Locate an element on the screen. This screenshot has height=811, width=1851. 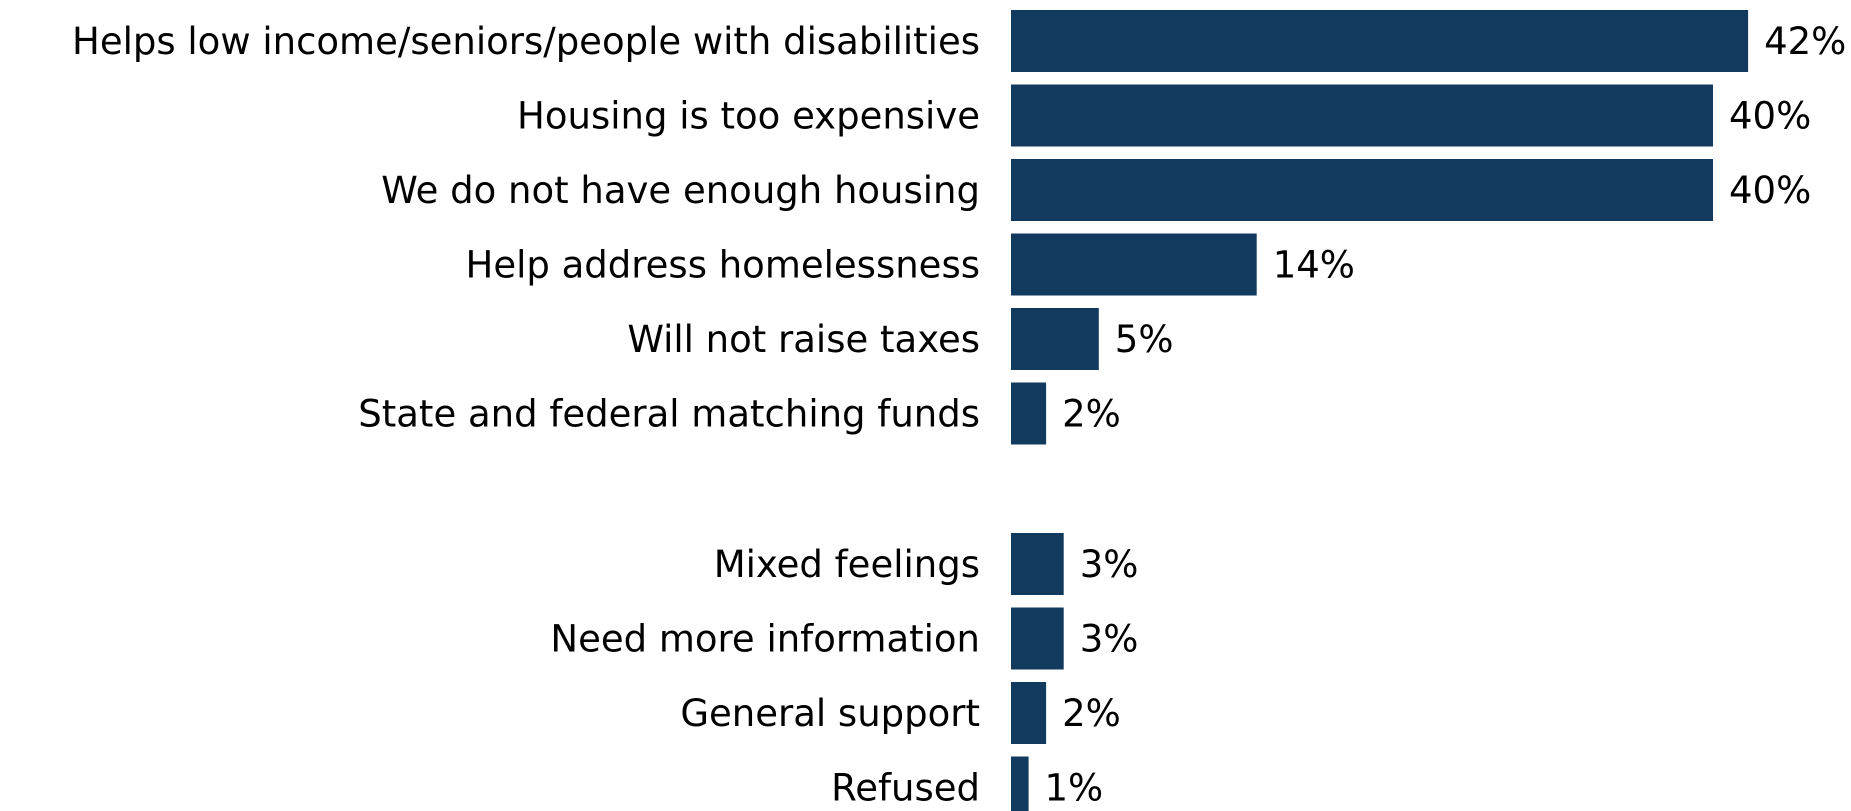
category-label: General support is located at coordinates (830, 713).